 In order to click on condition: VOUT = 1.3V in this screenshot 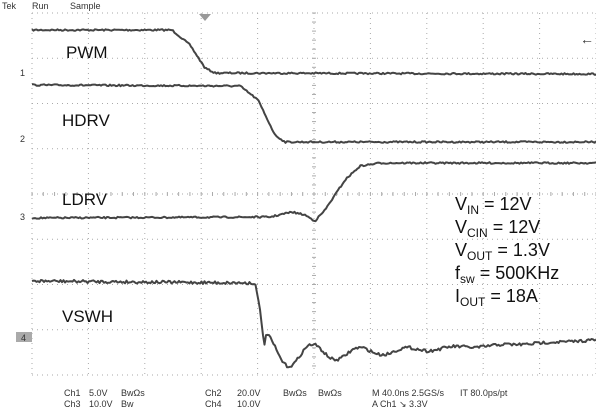, I will do `click(502, 251)`.